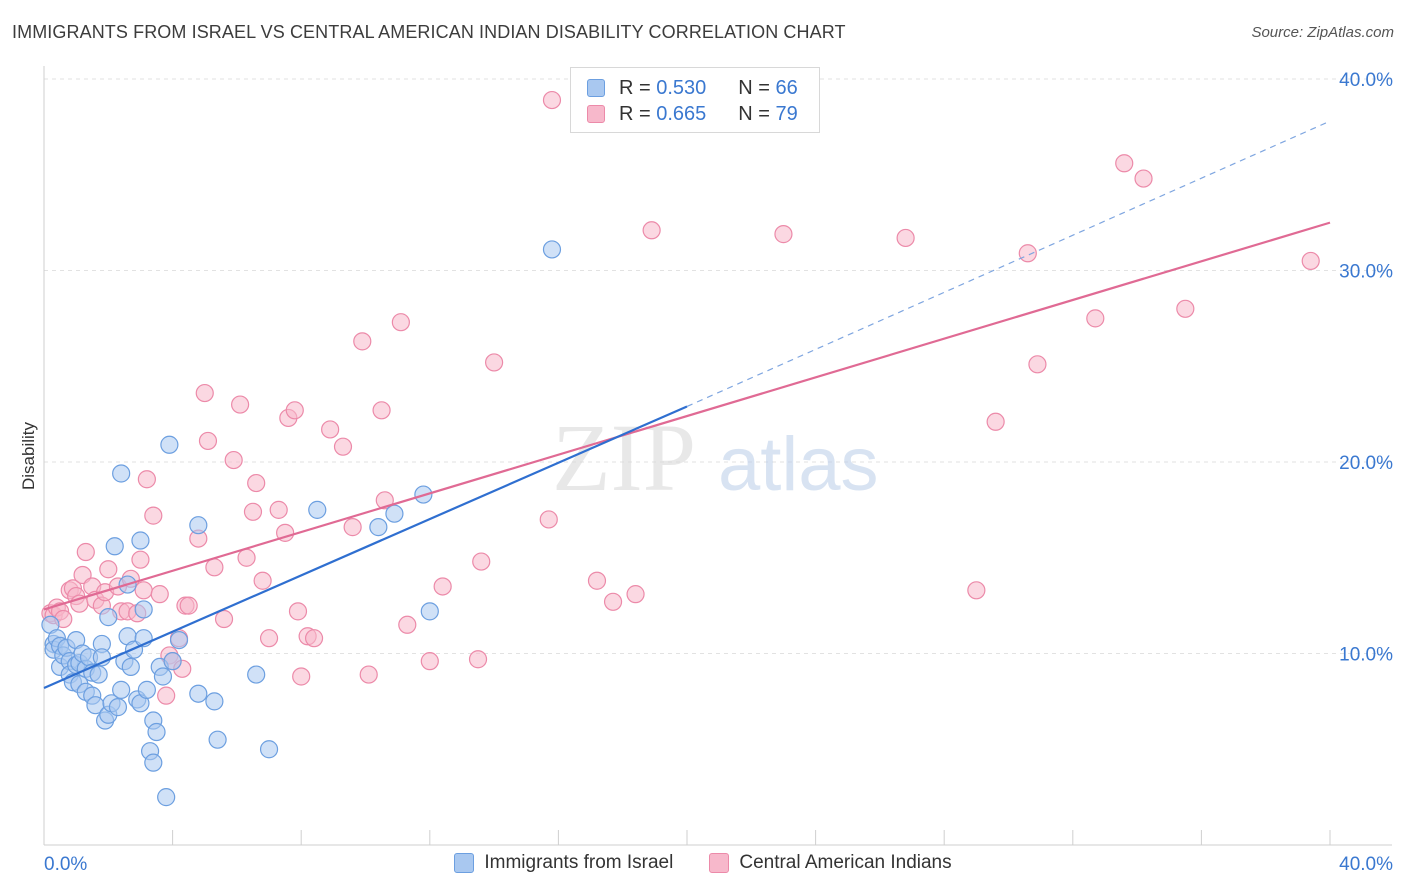  Describe the element at coordinates (719, 863) in the screenshot. I see `legend-swatch-pink` at that location.